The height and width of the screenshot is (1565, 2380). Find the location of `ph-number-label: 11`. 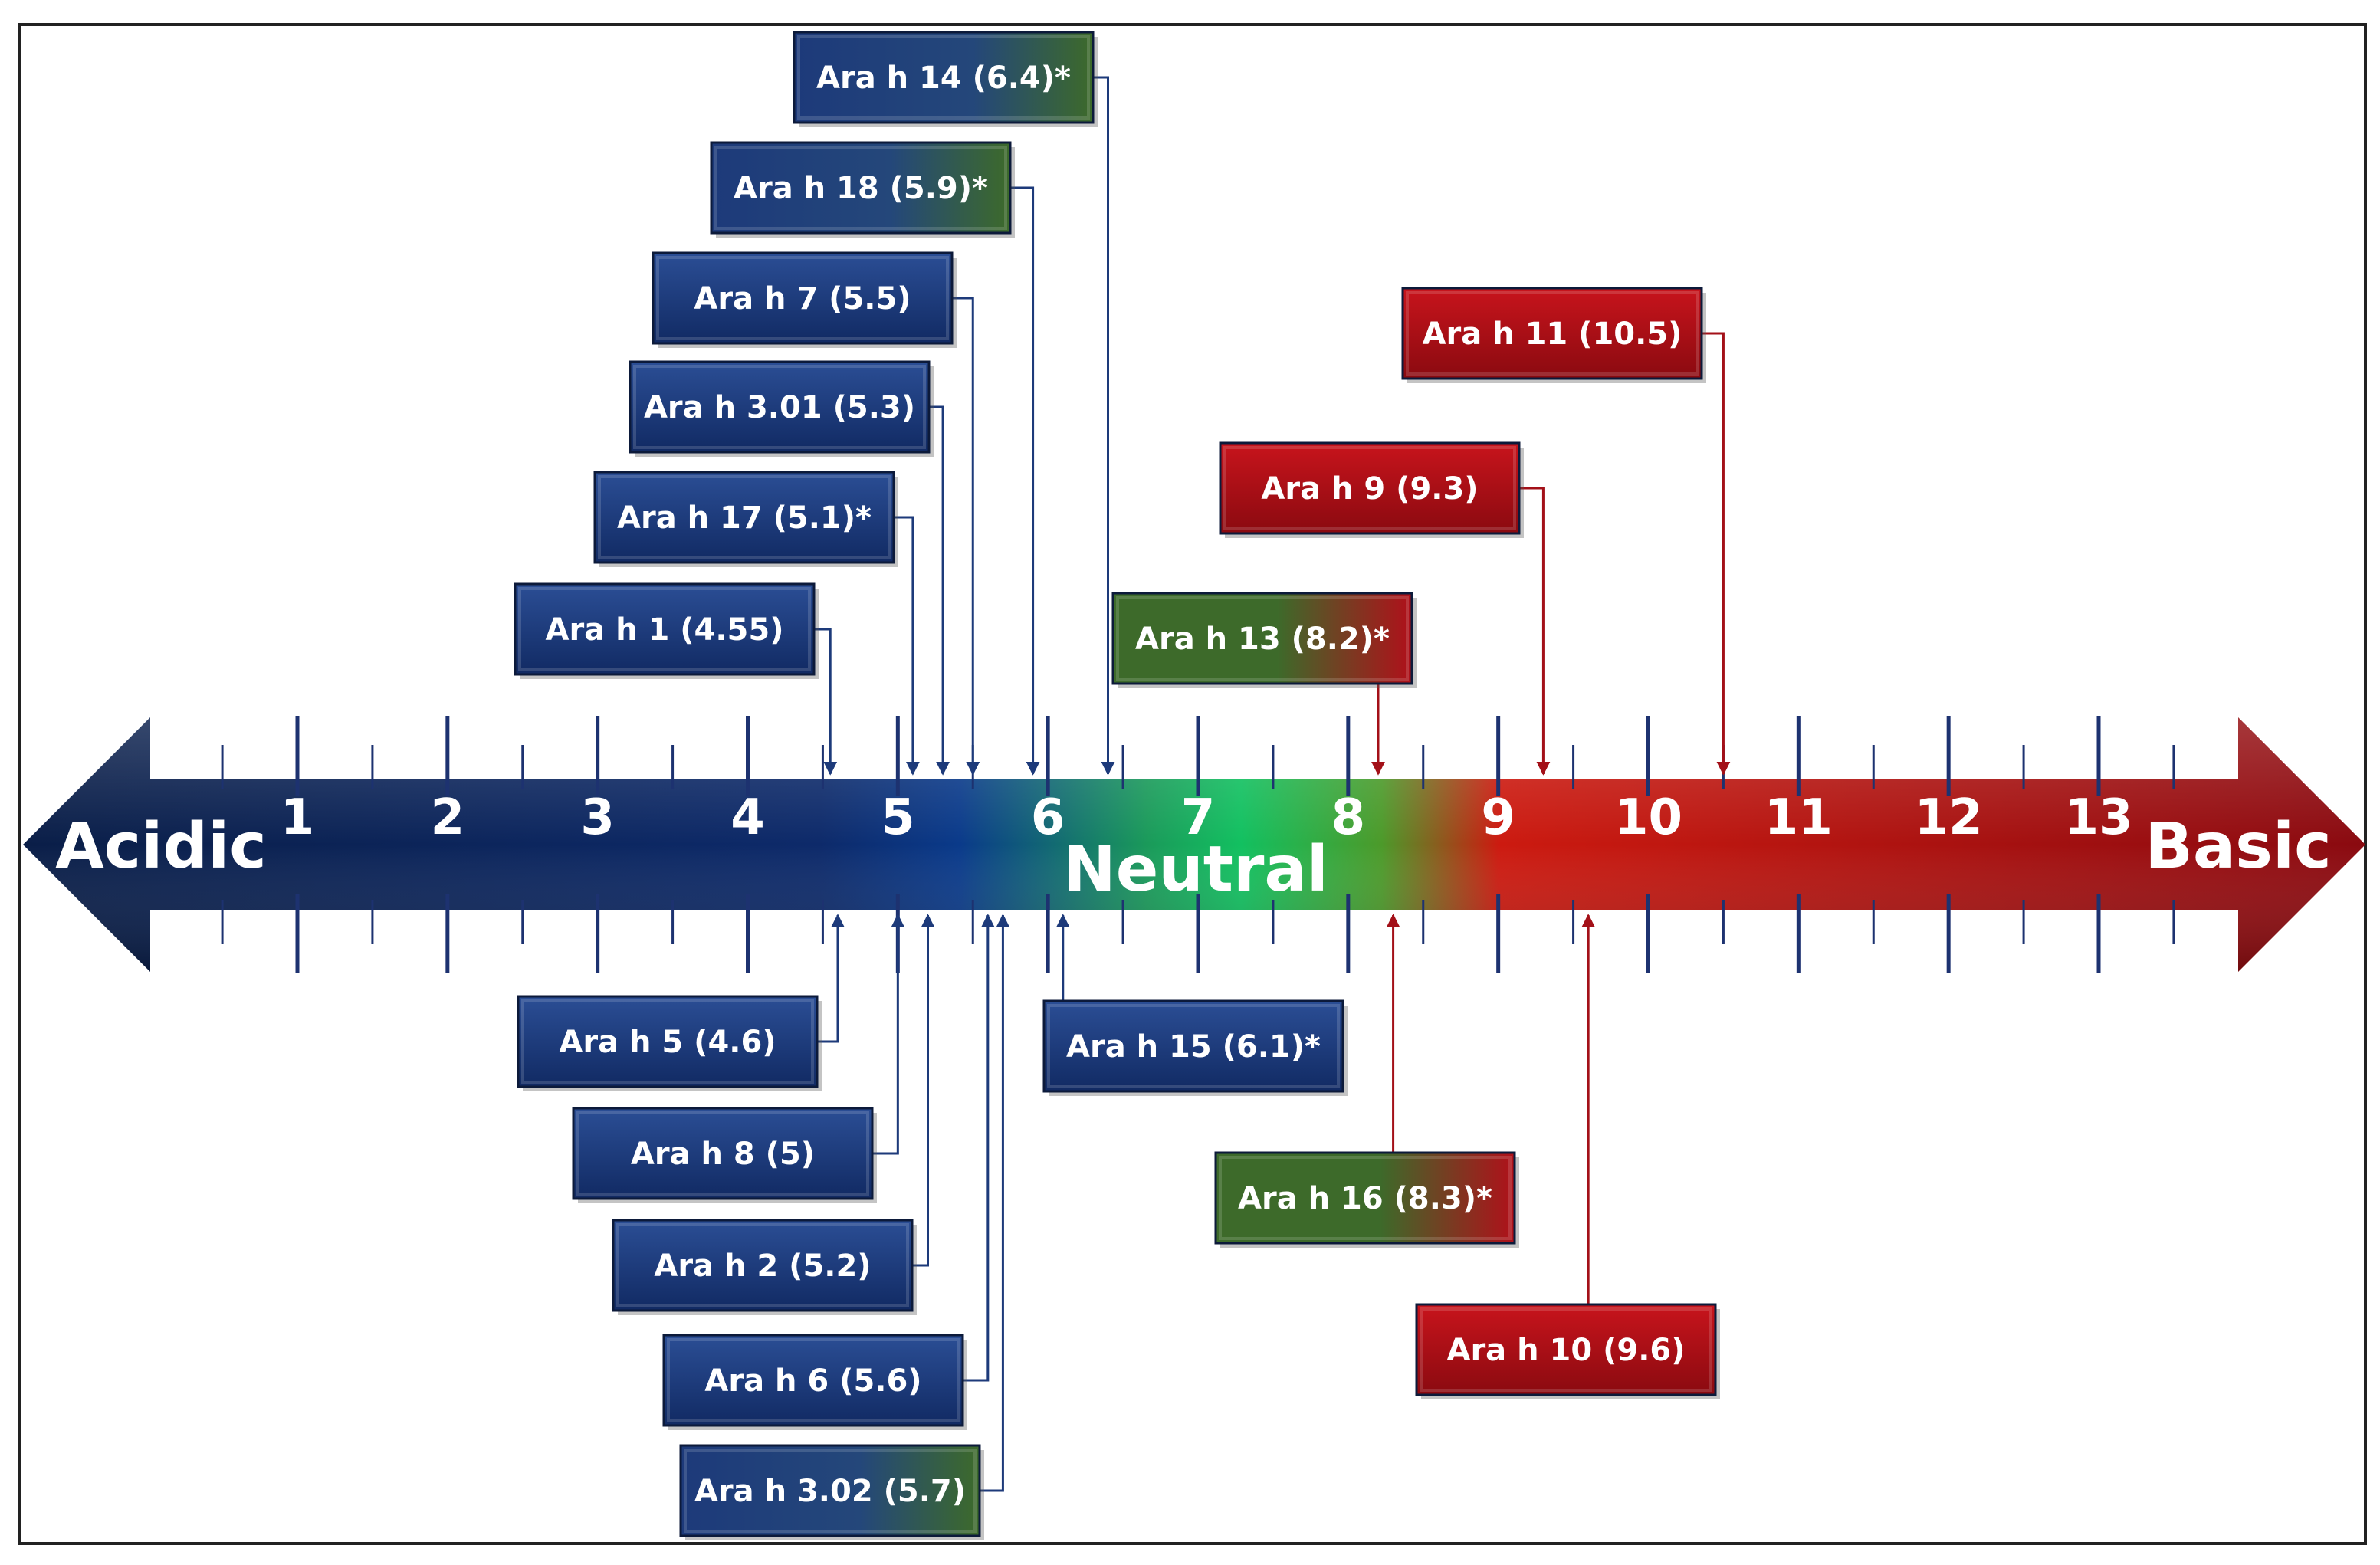

ph-number-label: 11 is located at coordinates (1798, 817).